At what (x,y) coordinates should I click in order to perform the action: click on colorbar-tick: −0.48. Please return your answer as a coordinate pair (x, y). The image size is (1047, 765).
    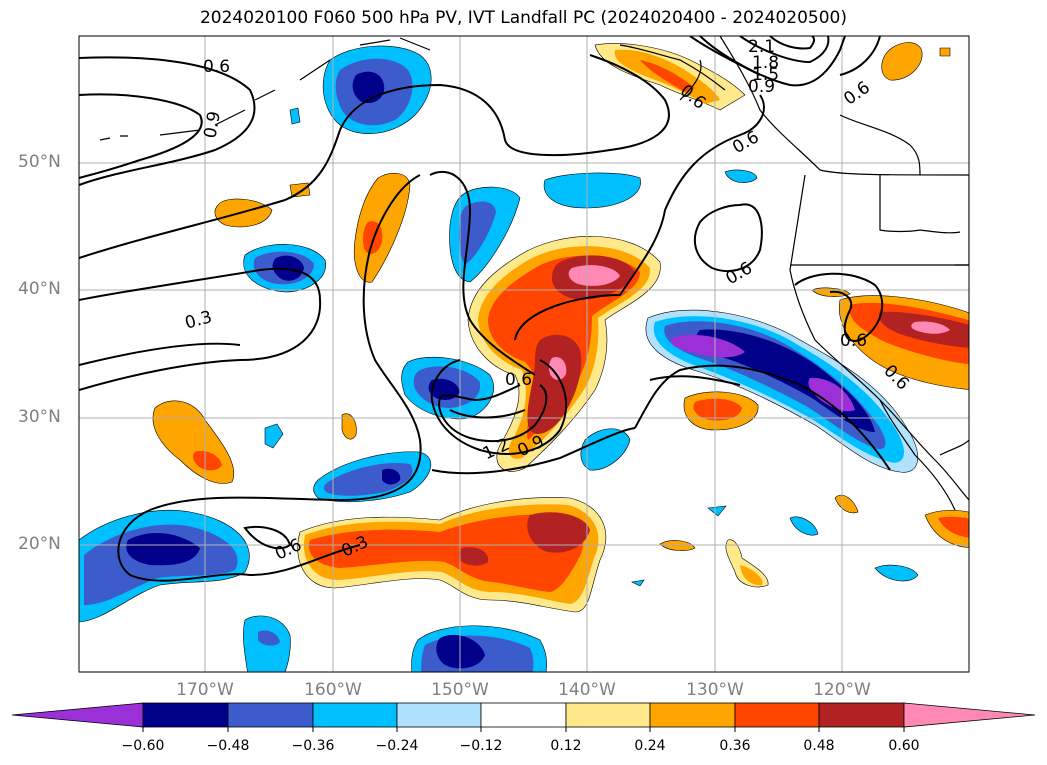
    Looking at the image, I should click on (228, 746).